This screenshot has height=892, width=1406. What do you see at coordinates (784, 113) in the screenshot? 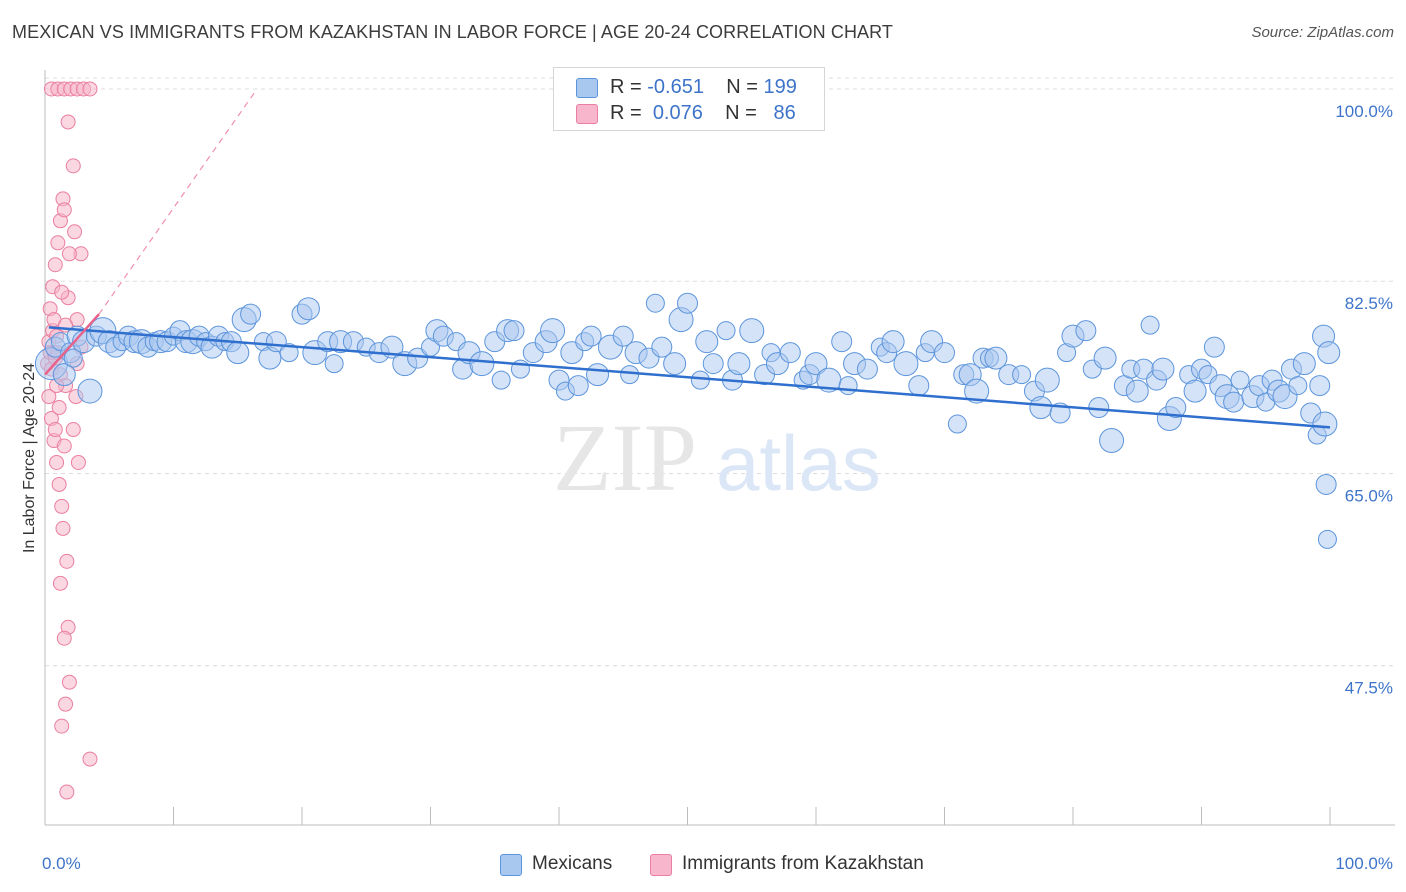
I see `legend-n-value: 86` at bounding box center [784, 113].